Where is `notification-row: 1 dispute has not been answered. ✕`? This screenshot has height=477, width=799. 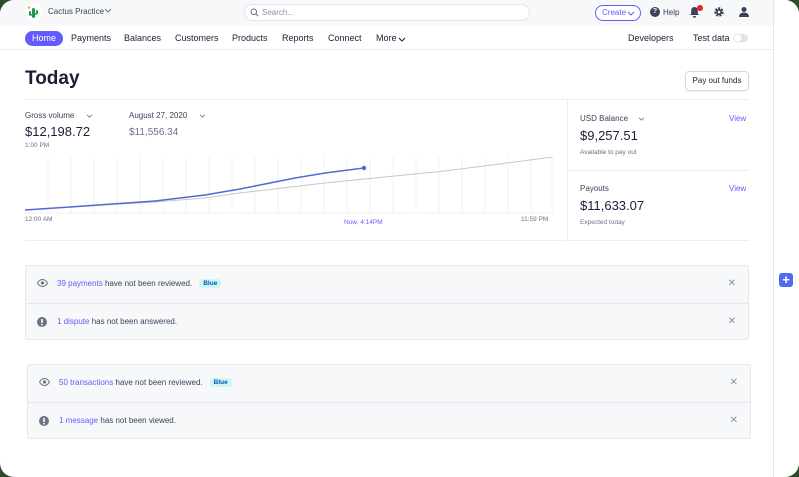 notification-row: 1 dispute has not been answered. ✕ is located at coordinates (387, 321).